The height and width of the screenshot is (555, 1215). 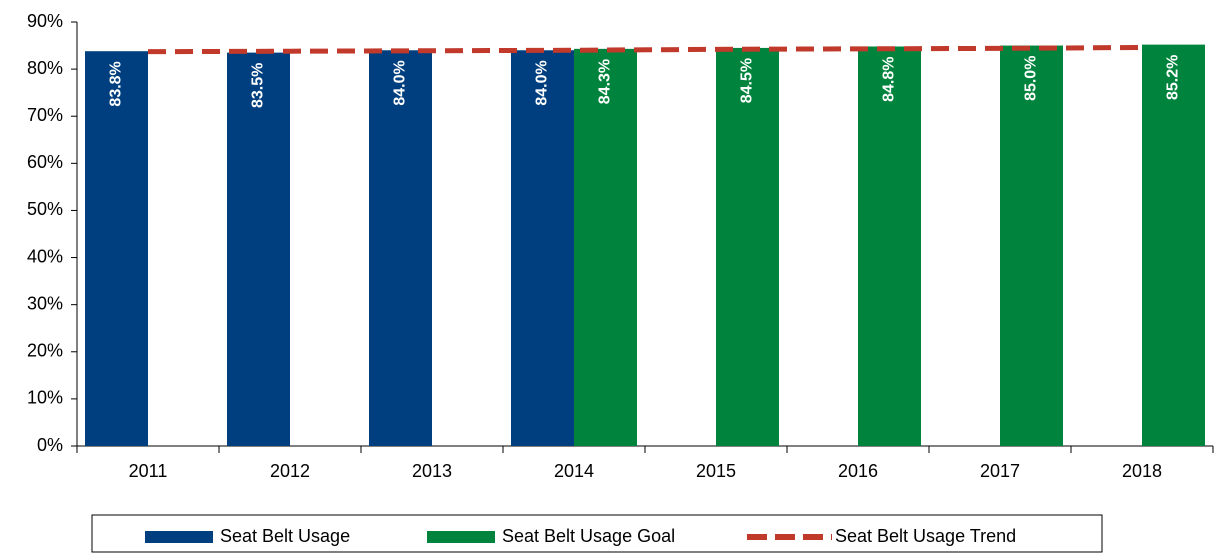 I want to click on data-label: 83.5%, so click(x=258, y=85).